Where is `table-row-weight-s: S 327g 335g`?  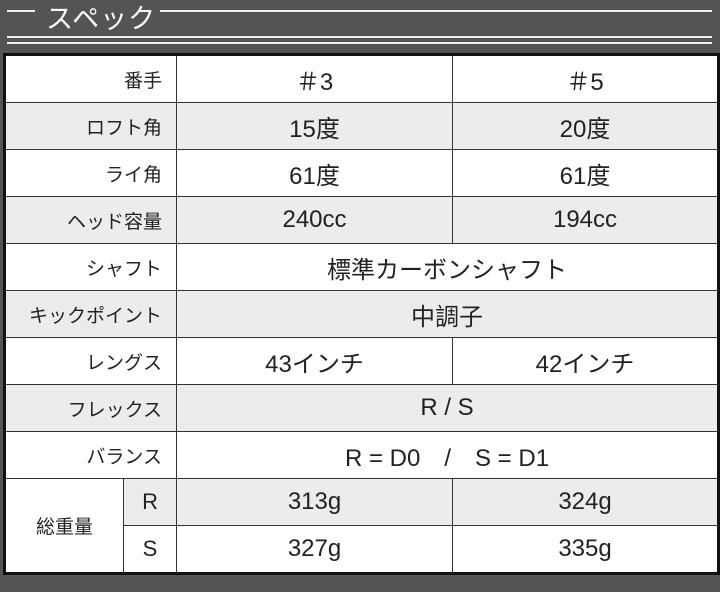
table-row-weight-s: S 327g 335g is located at coordinates (362, 549).